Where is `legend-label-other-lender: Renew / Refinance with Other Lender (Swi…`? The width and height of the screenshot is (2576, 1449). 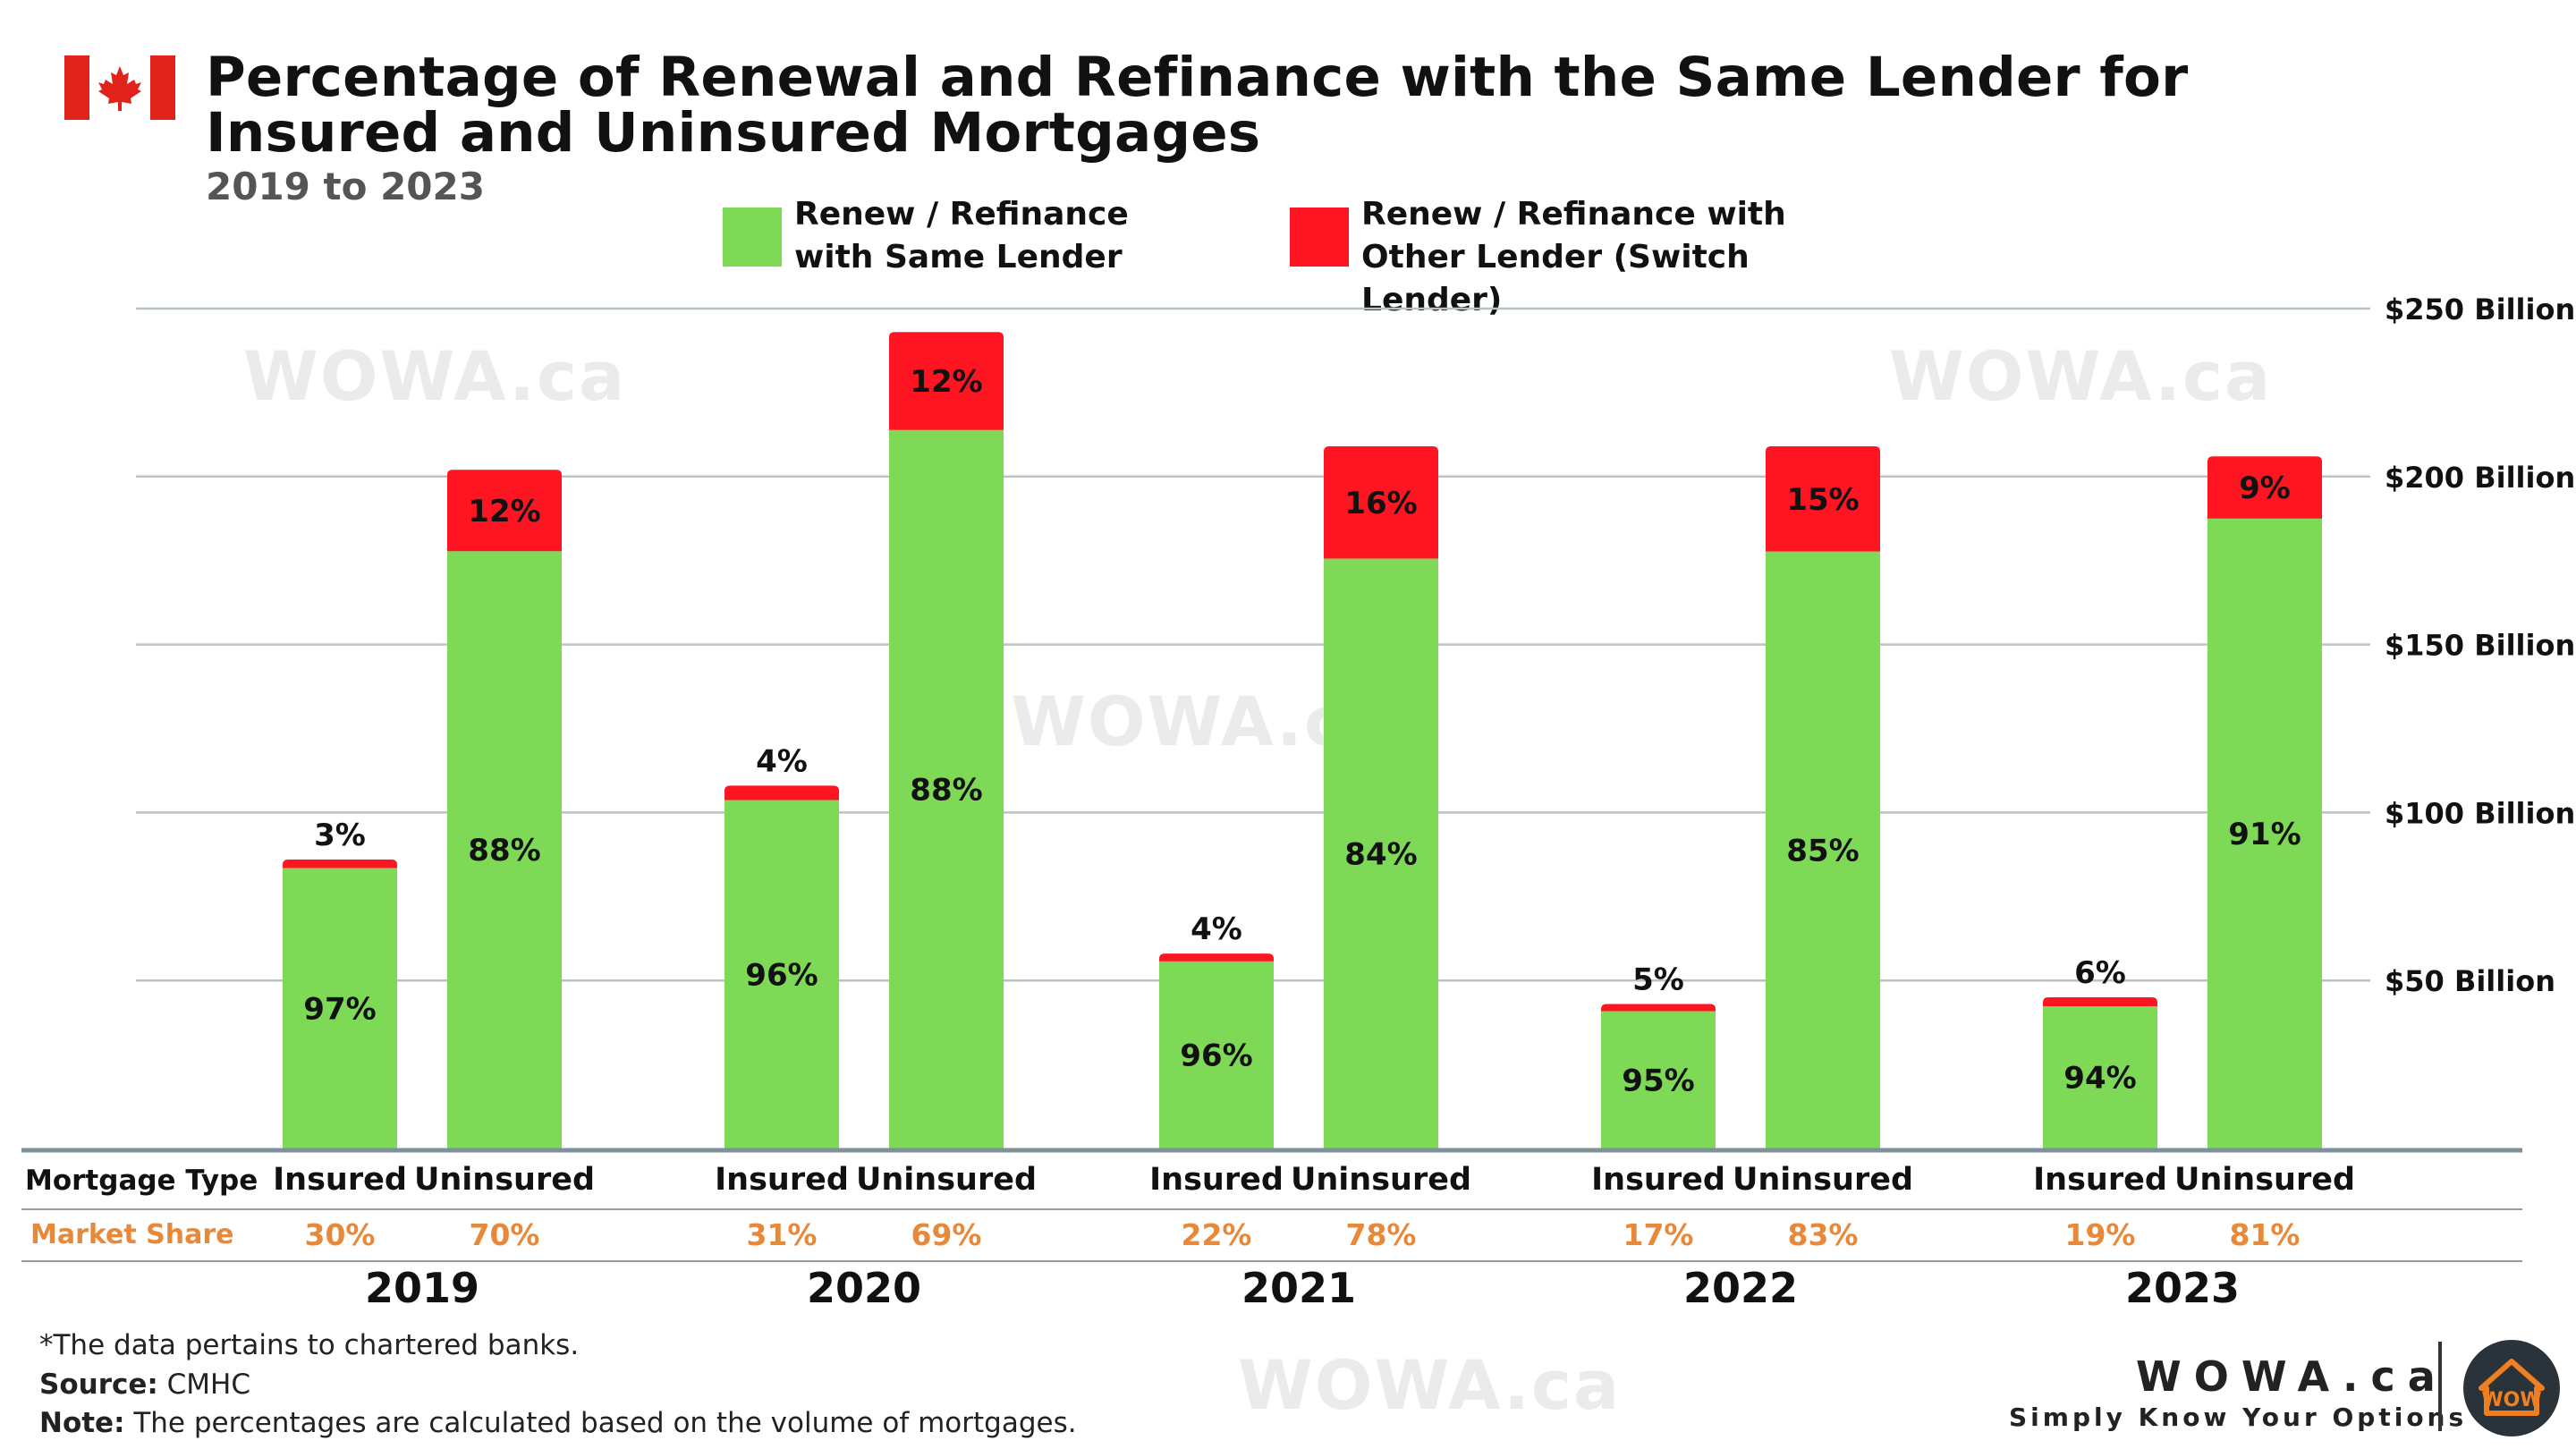 legend-label-other-lender: Renew / Refinance with Other Lender (Swi… is located at coordinates (1573, 257).